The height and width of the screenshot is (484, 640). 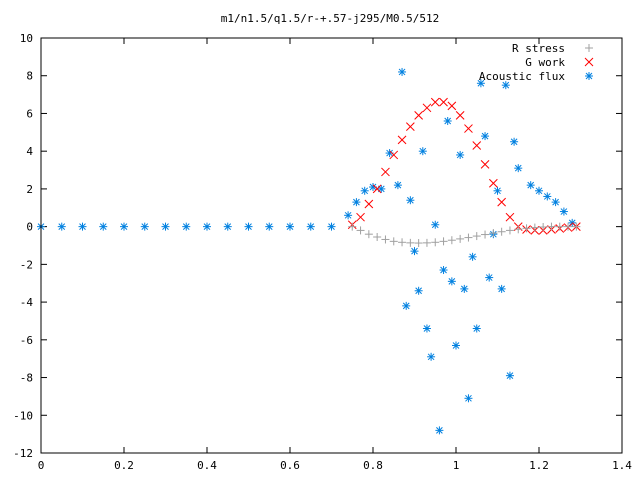 I want to click on legend-marker-r-stress, so click(x=589, y=48).